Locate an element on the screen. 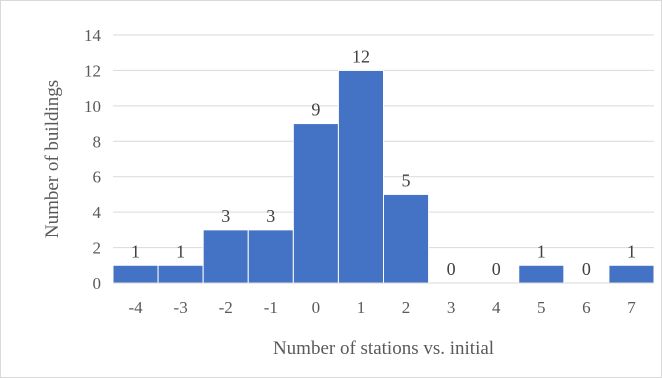 This screenshot has height=378, width=662. y-tick-label: 2 is located at coordinates (97, 248).